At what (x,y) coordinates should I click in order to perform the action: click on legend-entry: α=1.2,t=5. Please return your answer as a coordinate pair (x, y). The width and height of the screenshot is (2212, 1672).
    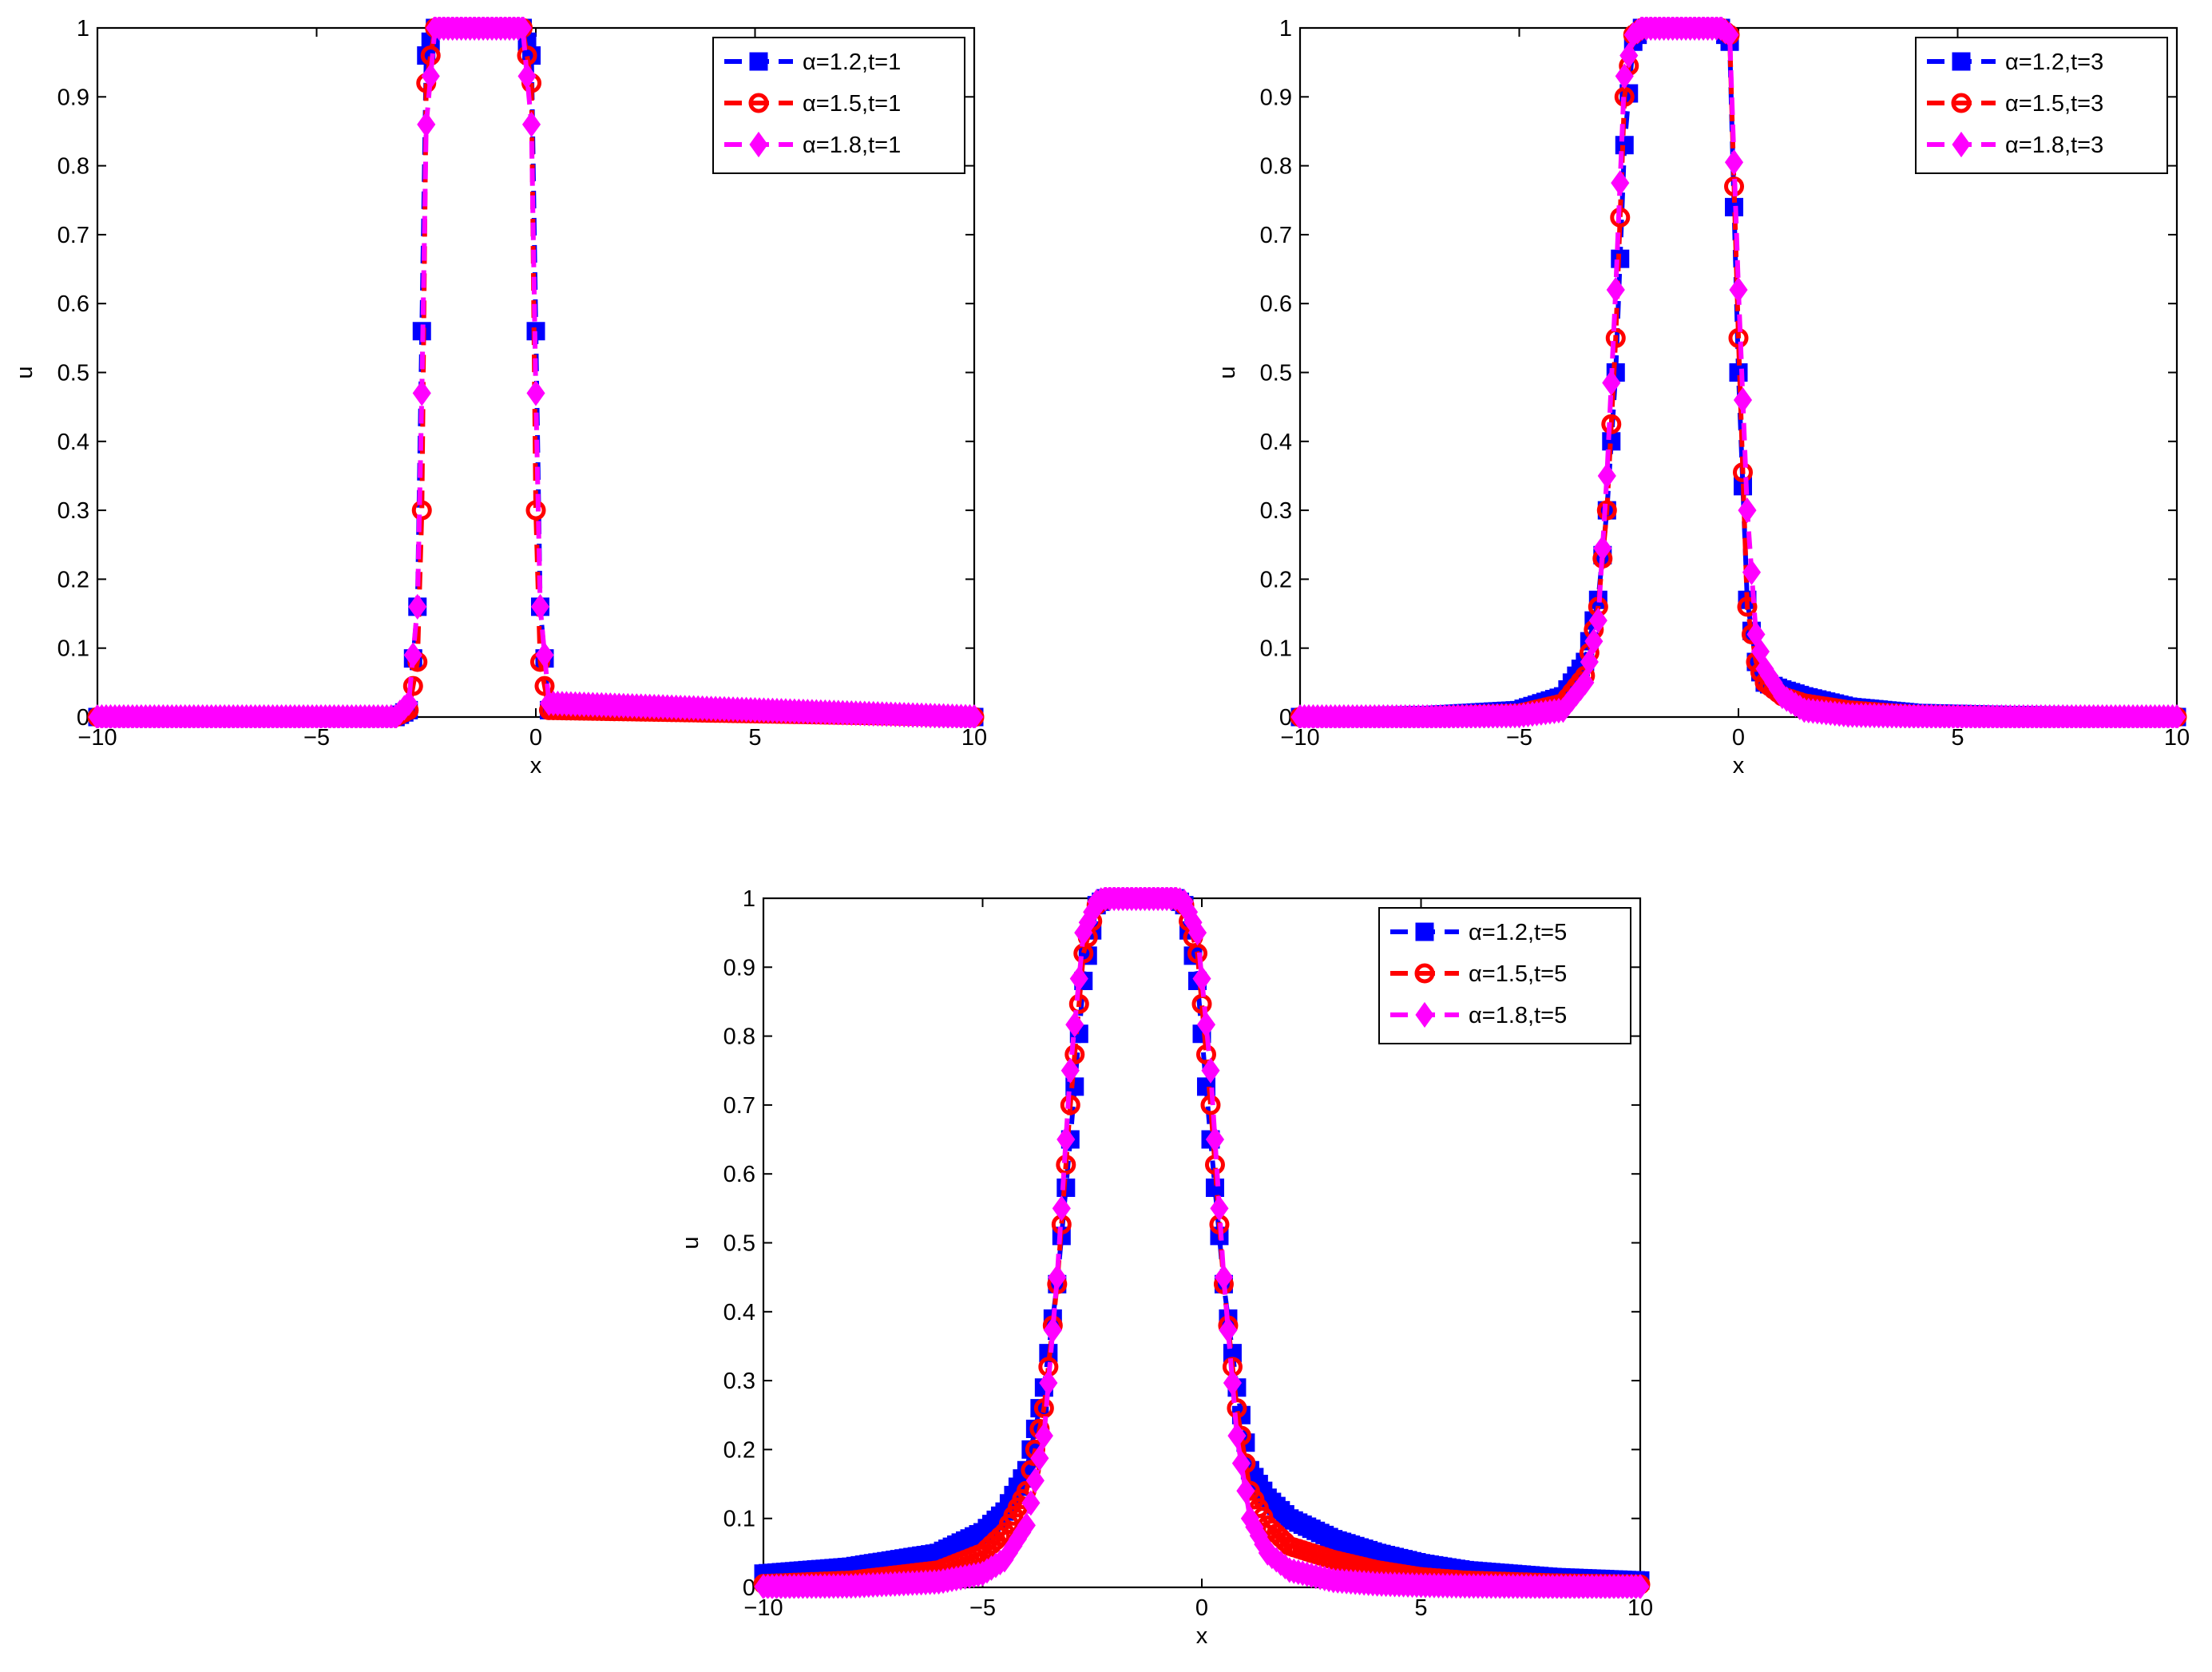
    Looking at the image, I should click on (1478, 933).